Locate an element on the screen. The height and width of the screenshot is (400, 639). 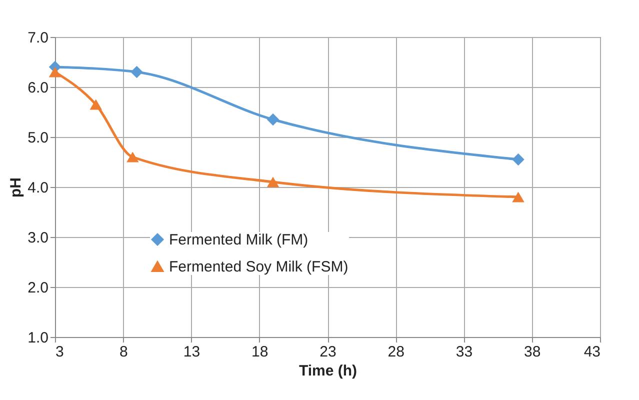
x-tick-label: 38 is located at coordinates (532, 352).